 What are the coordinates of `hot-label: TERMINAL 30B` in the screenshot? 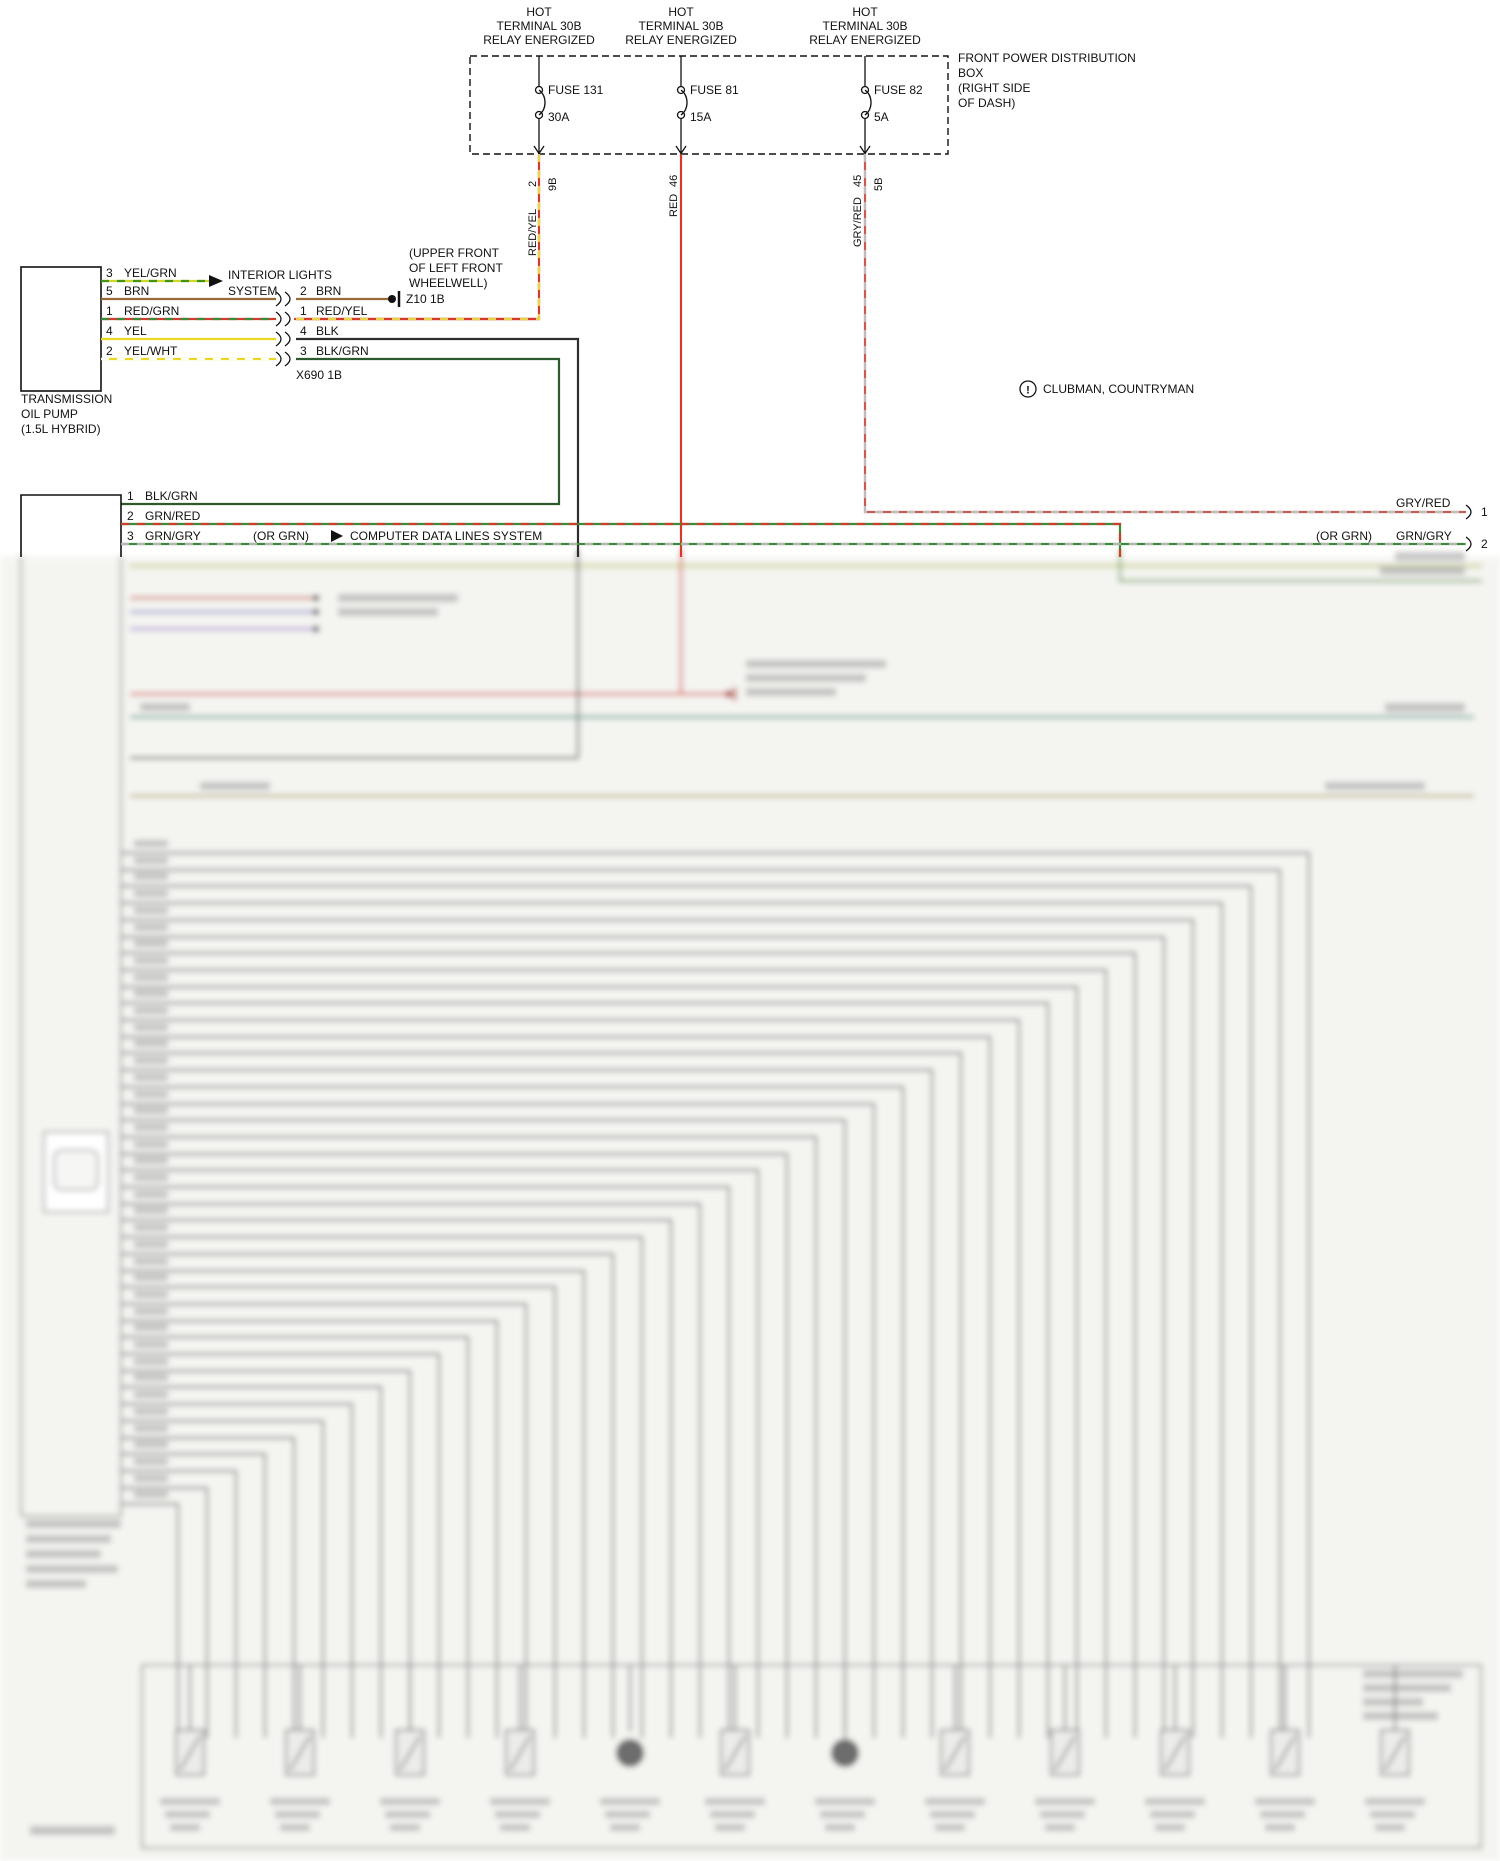 It's located at (539, 26).